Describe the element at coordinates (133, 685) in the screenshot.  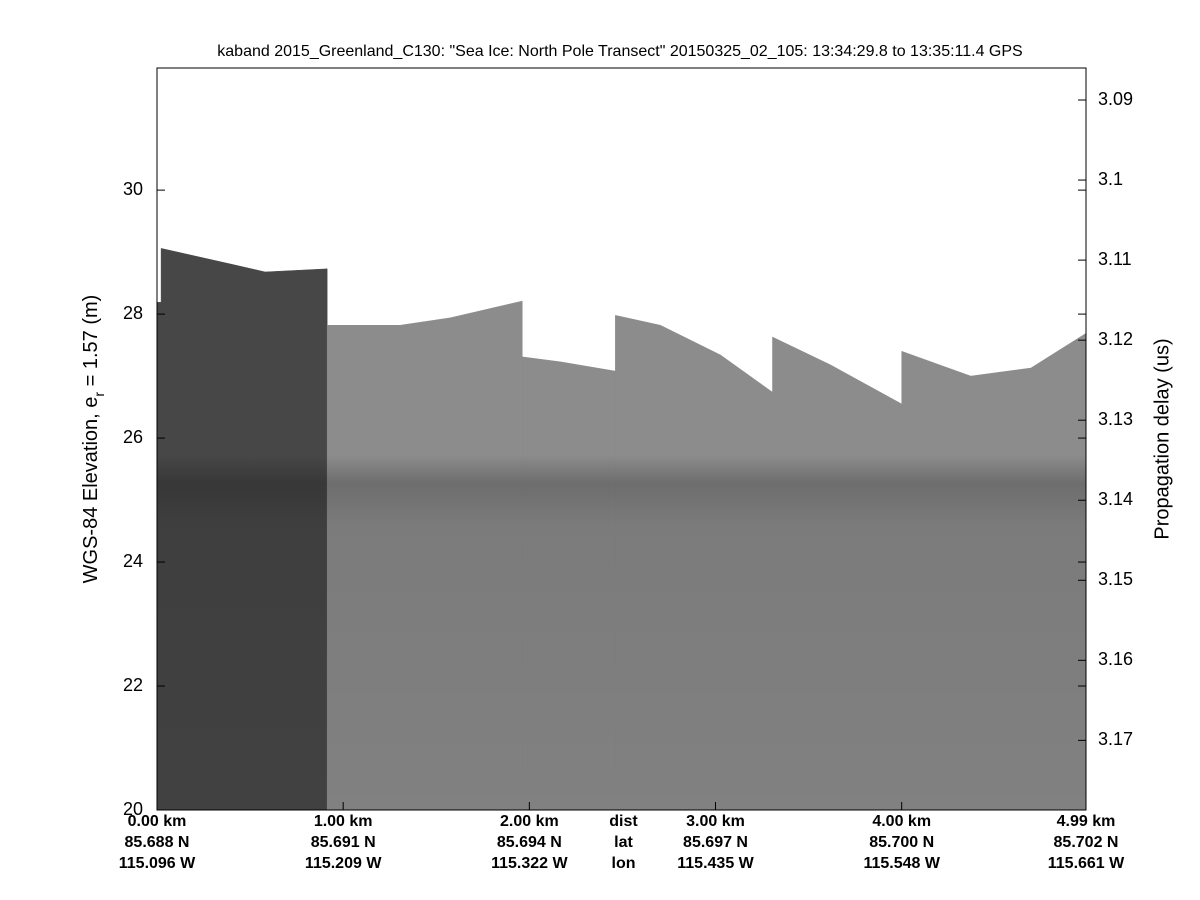
I see `y-tick-label: 22` at that location.